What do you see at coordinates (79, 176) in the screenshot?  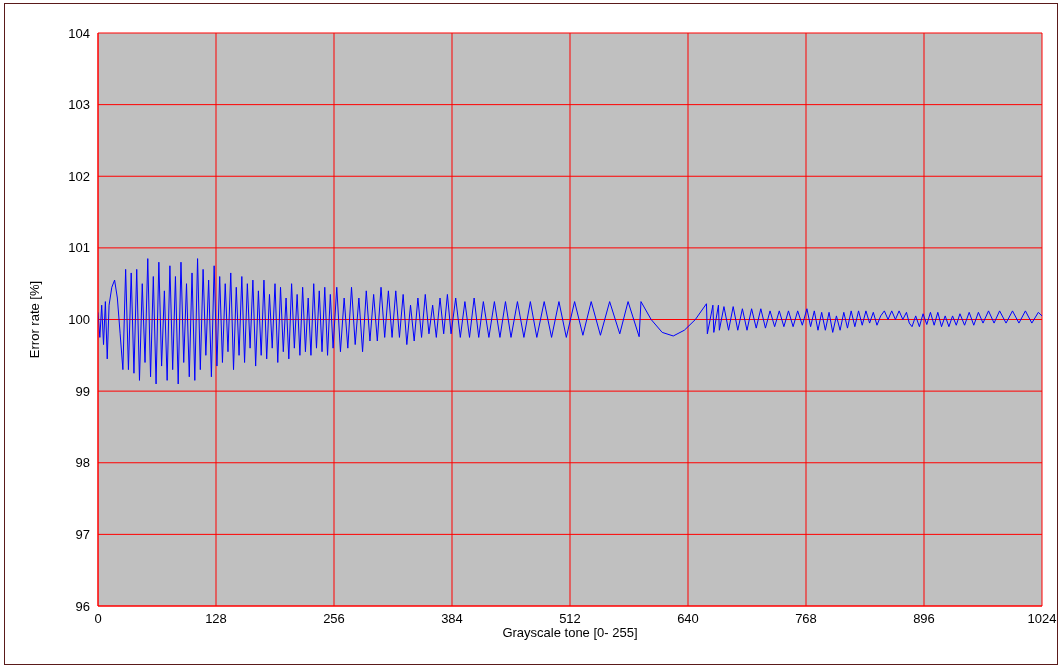 I see `y-tick-label: 102` at bounding box center [79, 176].